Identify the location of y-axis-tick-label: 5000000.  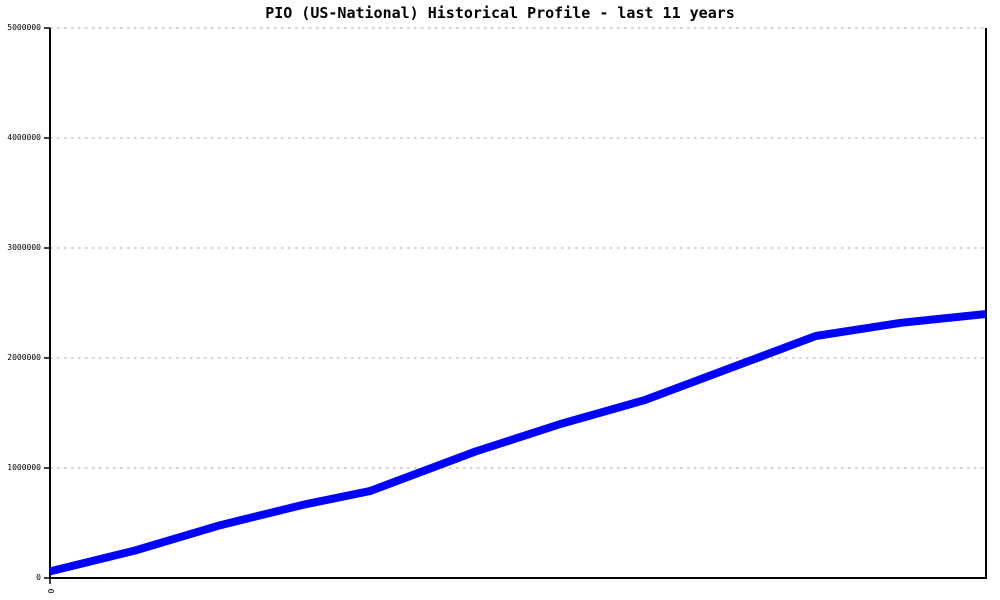
(24, 27).